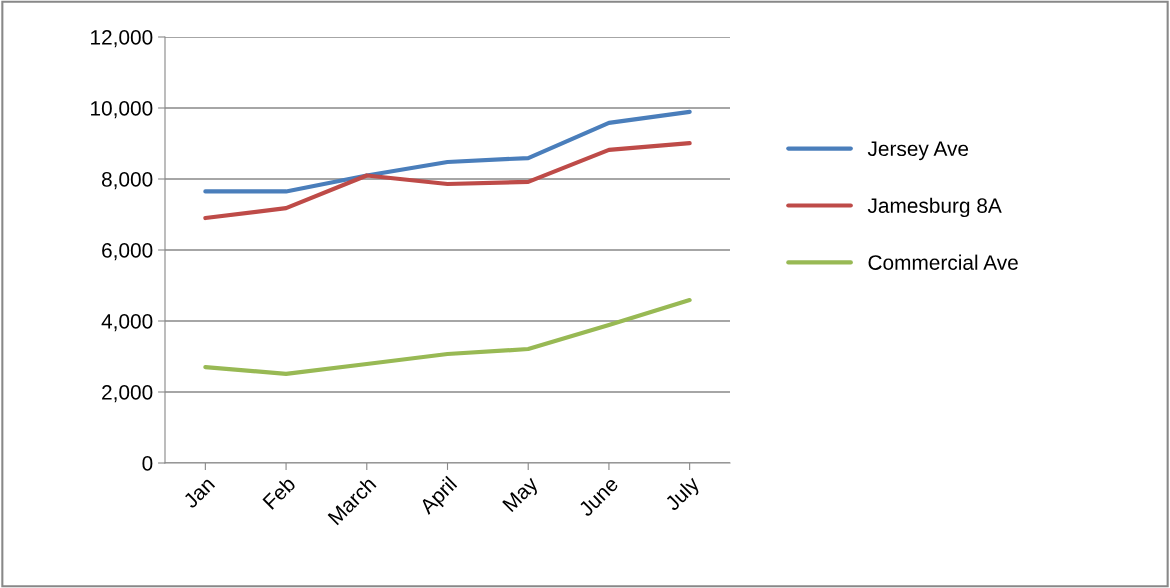 Image resolution: width=1170 pixels, height=588 pixels. Describe the element at coordinates (522, 495) in the screenshot. I see `x-tick-label: May` at that location.